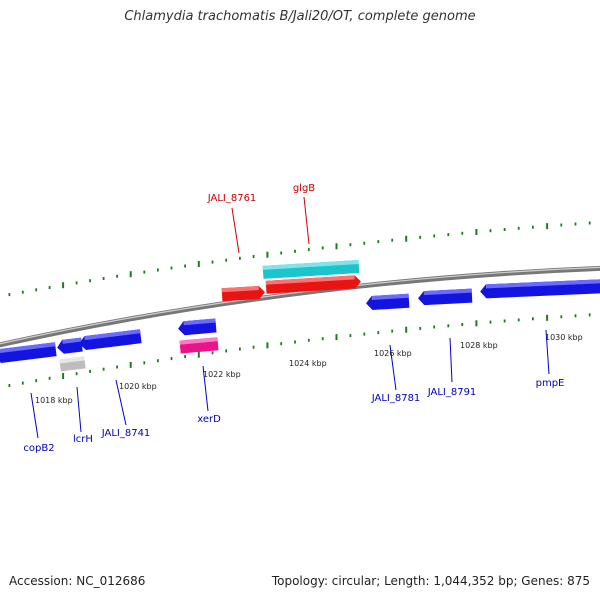 The height and width of the screenshot is (600, 600). I want to click on forward-features, so click(291, 281).